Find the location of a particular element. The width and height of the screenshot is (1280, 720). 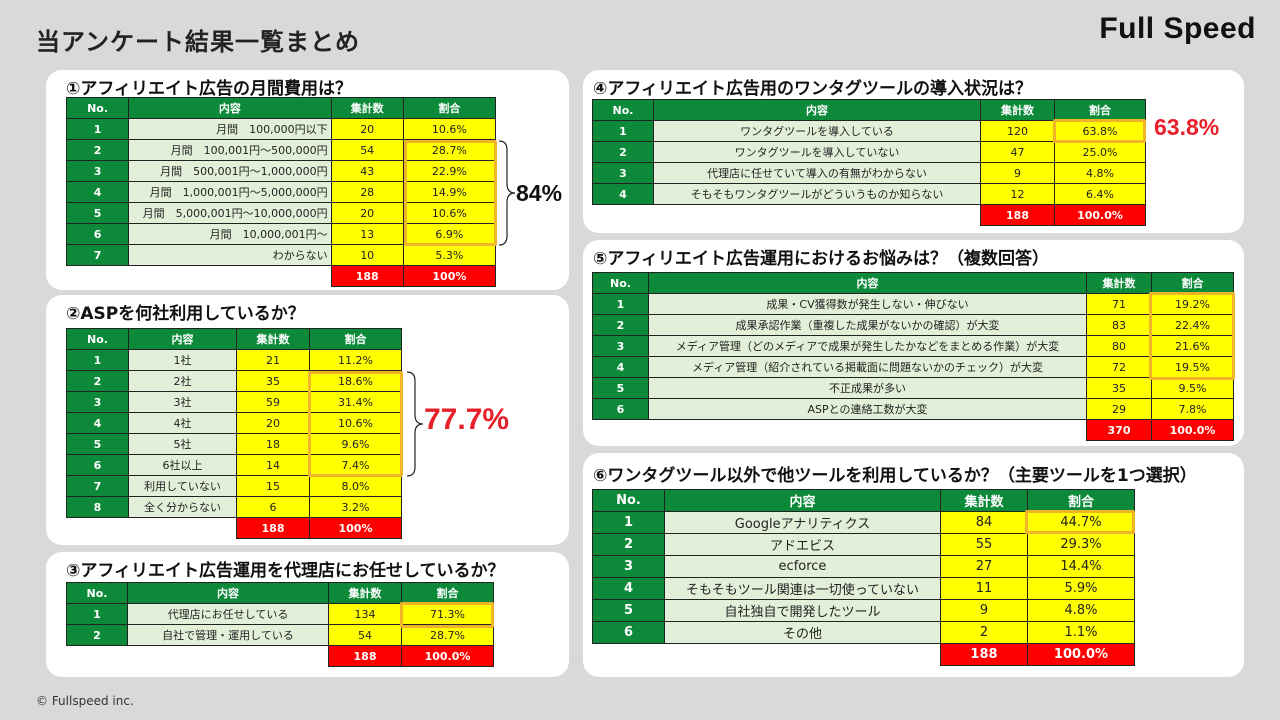

row-label: メディア管理（紹介されている掲載面に問題ないかのチェック）が大変 is located at coordinates (867, 367).